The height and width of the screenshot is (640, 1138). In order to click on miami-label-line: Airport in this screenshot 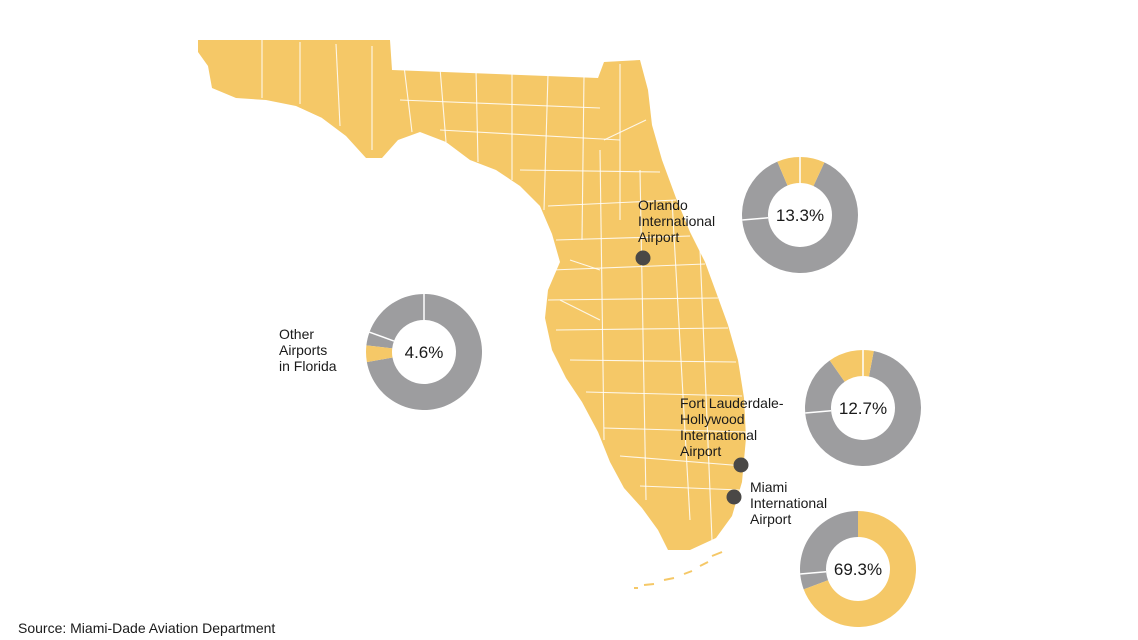, I will do `click(771, 519)`.